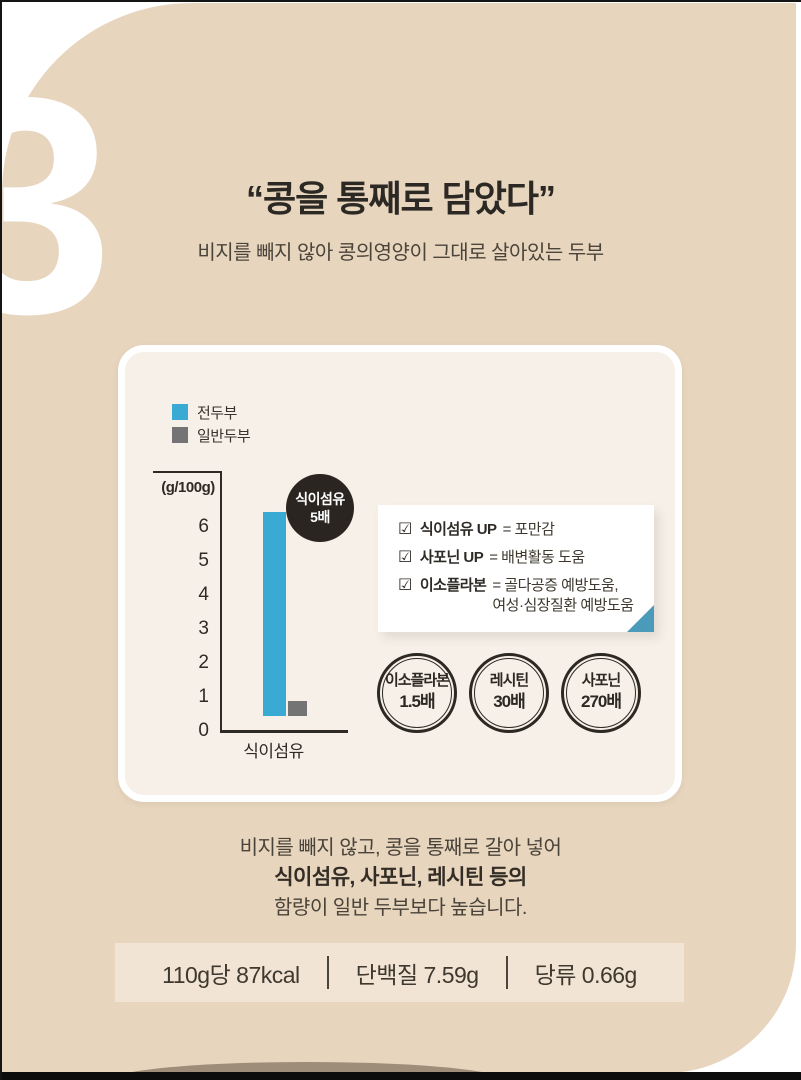 The height and width of the screenshot is (1080, 801). I want to click on stat-circle-isoflavone: 이소플라본 1.5배, so click(417, 693).